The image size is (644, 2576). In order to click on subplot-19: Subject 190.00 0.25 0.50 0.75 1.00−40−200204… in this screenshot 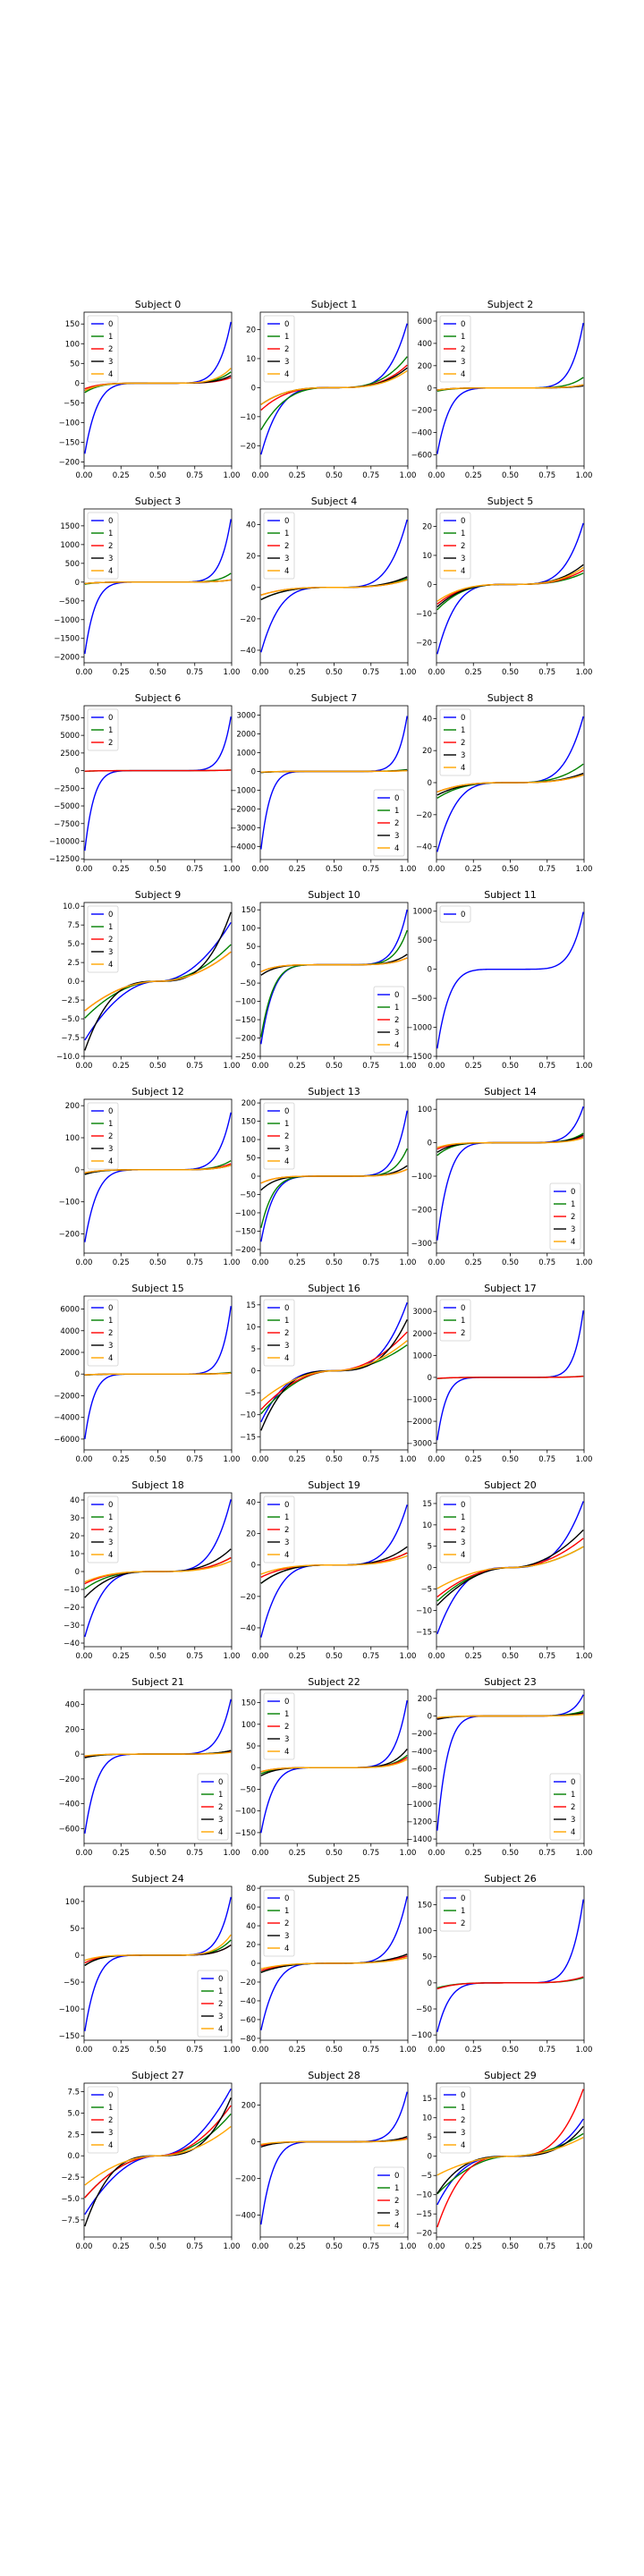, I will do `click(328, 1570)`.